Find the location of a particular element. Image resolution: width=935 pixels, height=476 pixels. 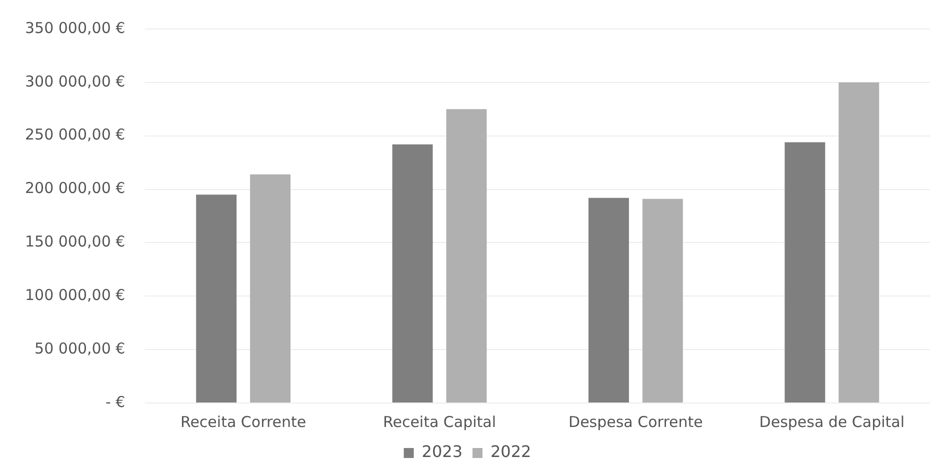

x-tick-label: Despesa Corrente is located at coordinates (635, 421).